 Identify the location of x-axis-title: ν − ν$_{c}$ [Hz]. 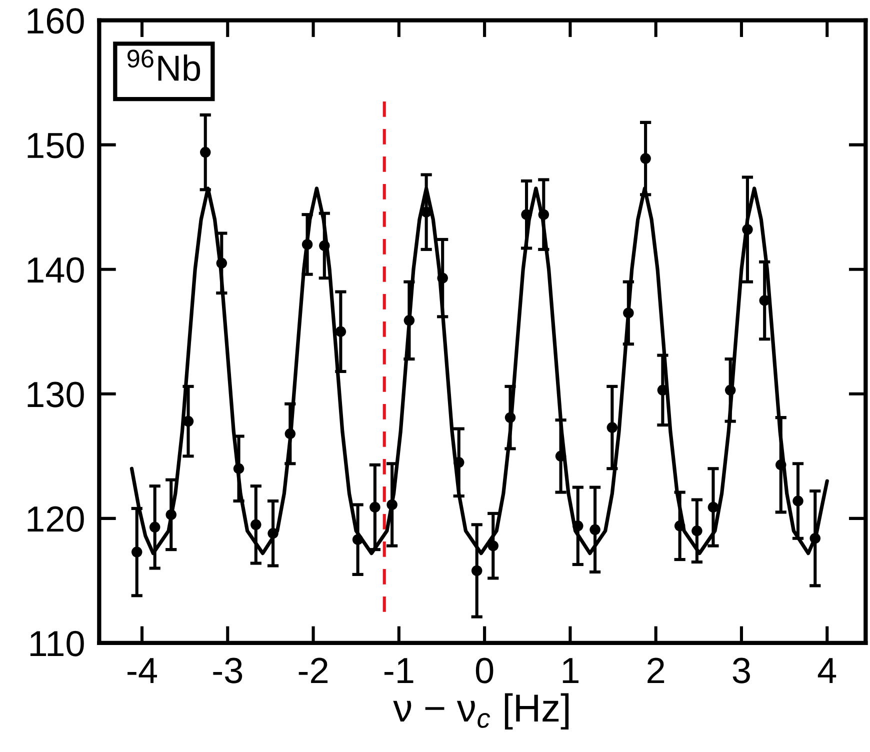
(481, 711).